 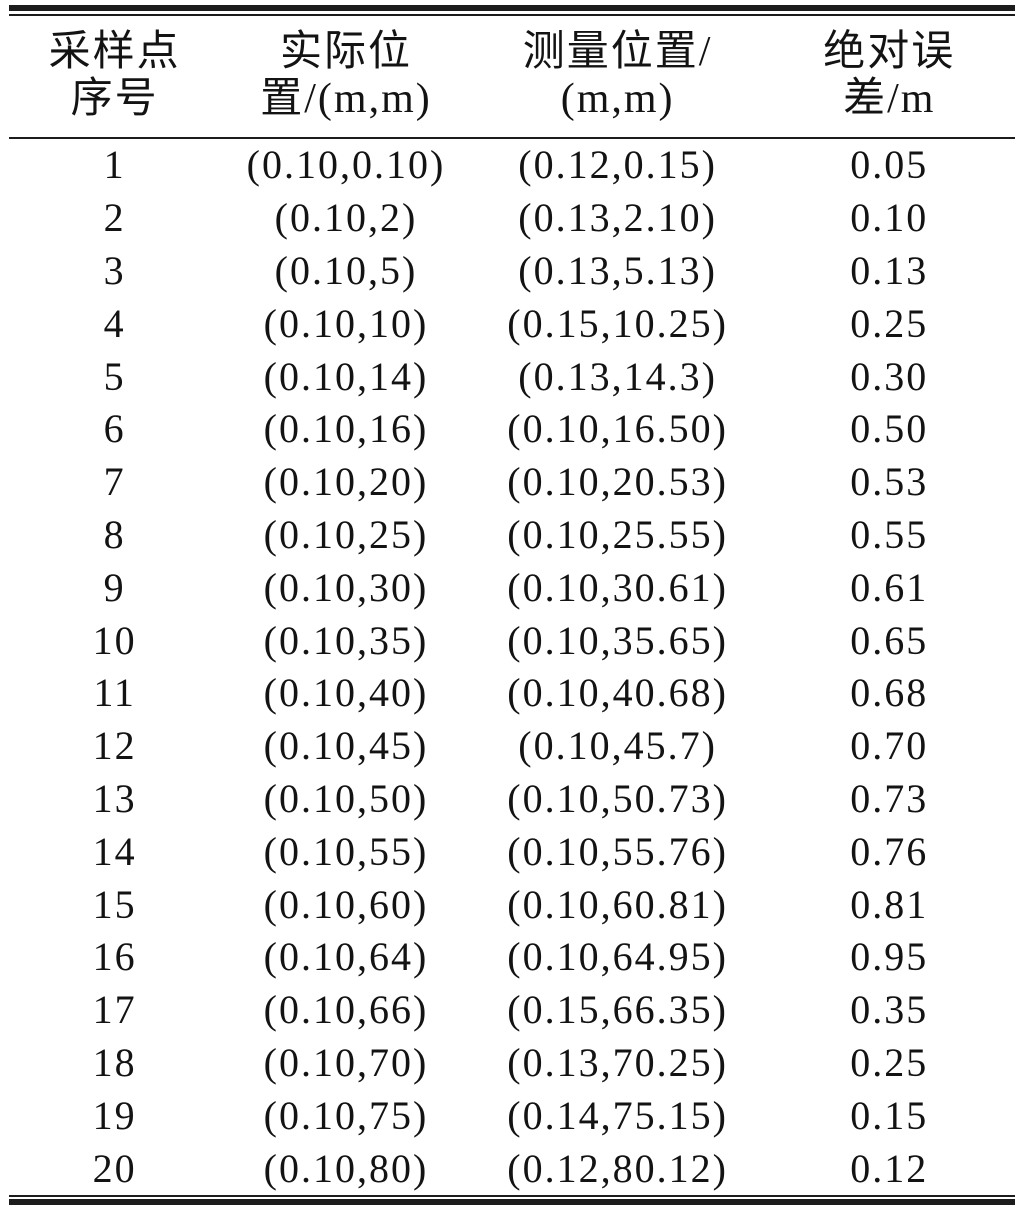 I want to click on cell-absolute-error: 0.95, so click(x=889, y=957).